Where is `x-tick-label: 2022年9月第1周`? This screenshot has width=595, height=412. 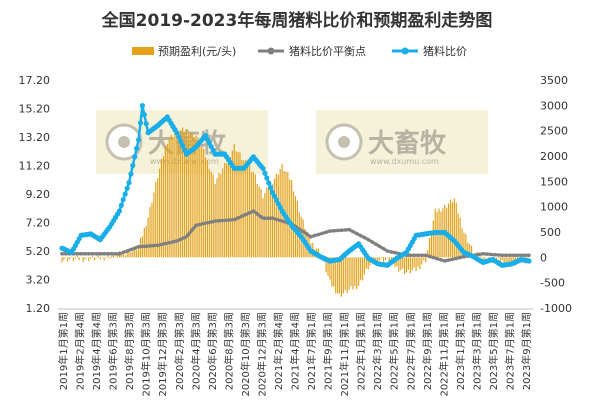 x-tick-label: 2022年9月第1周 is located at coordinates (427, 351).